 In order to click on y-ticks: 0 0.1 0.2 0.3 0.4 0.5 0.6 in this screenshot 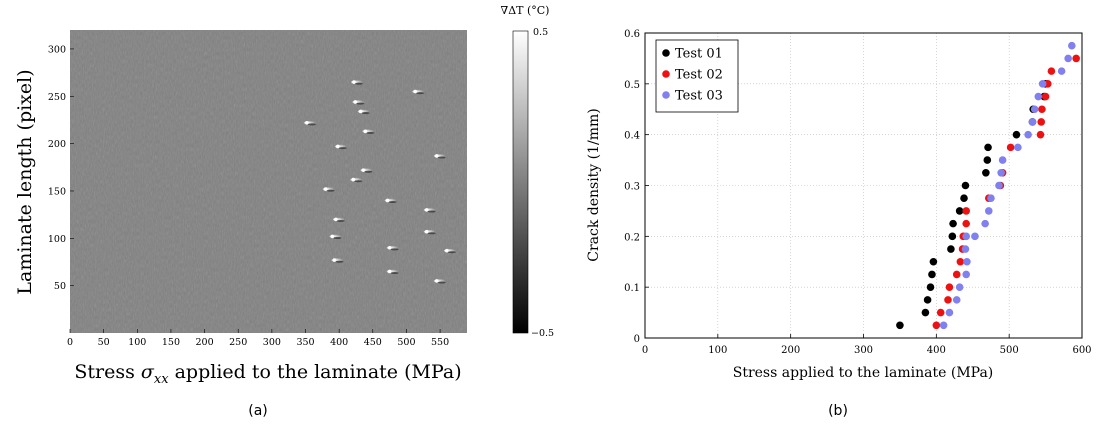, I will do `click(636, 187)`.